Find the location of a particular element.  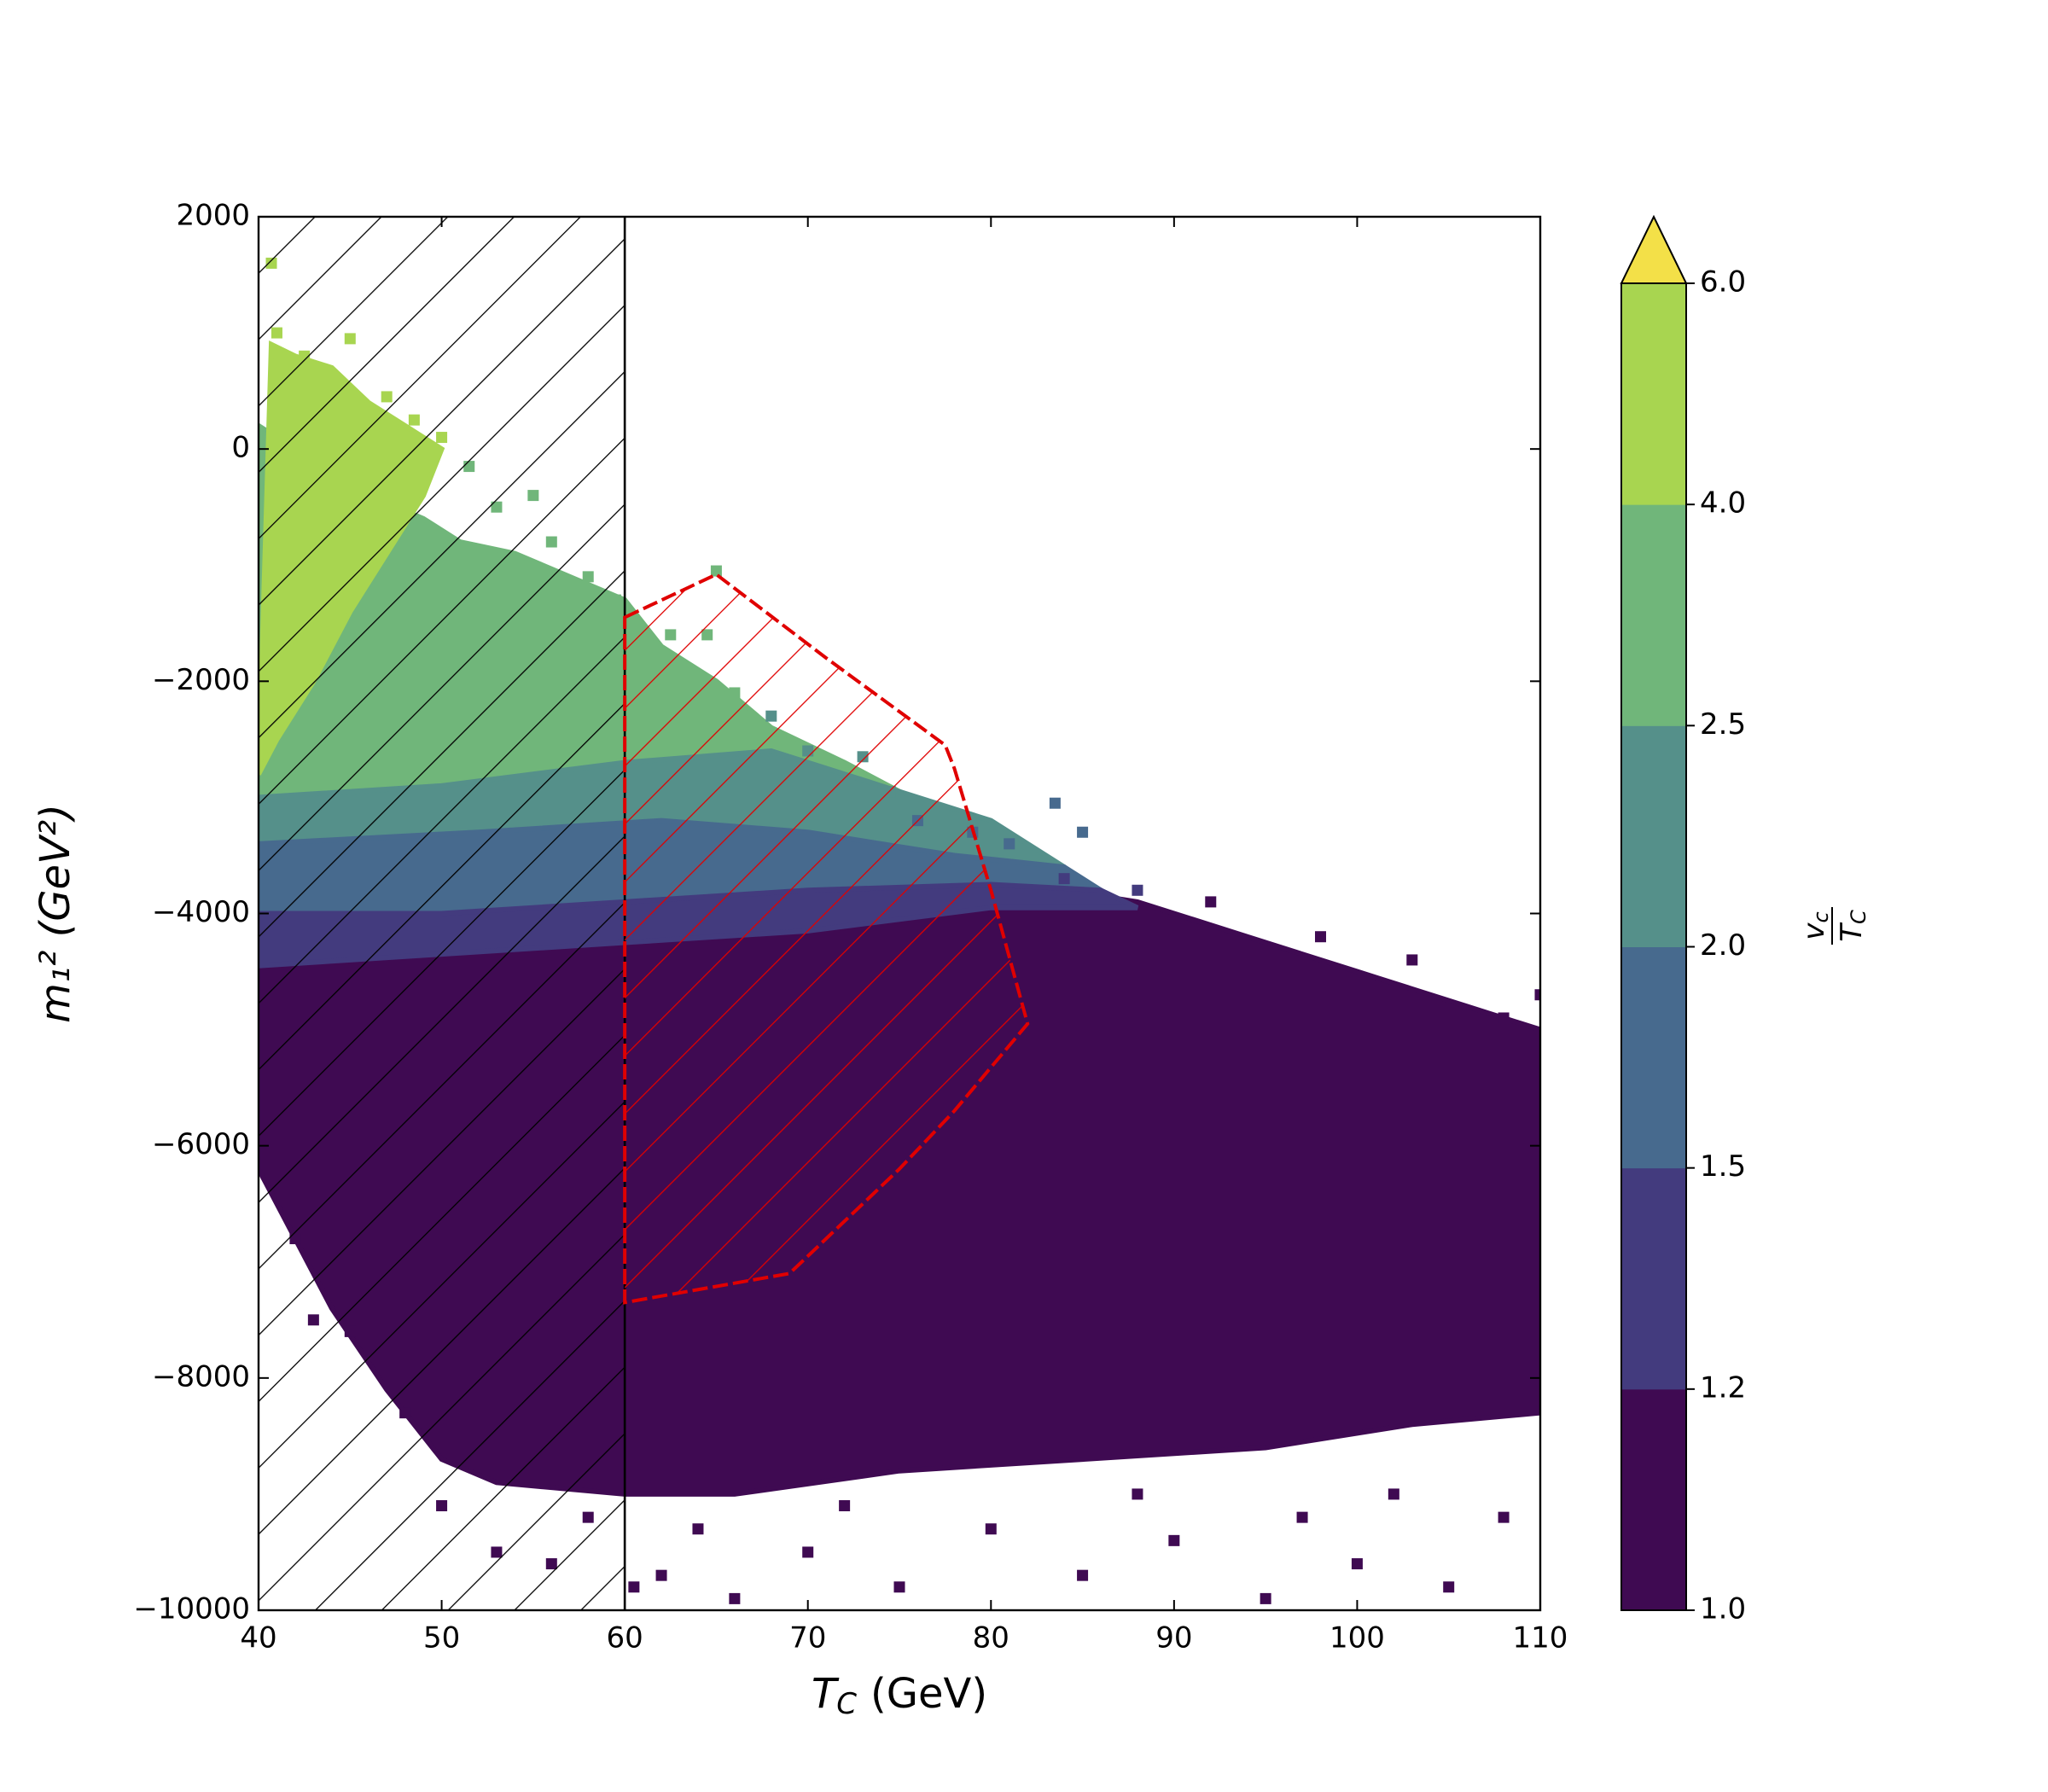

y-tick-label: −2000 is located at coordinates (201, 680).